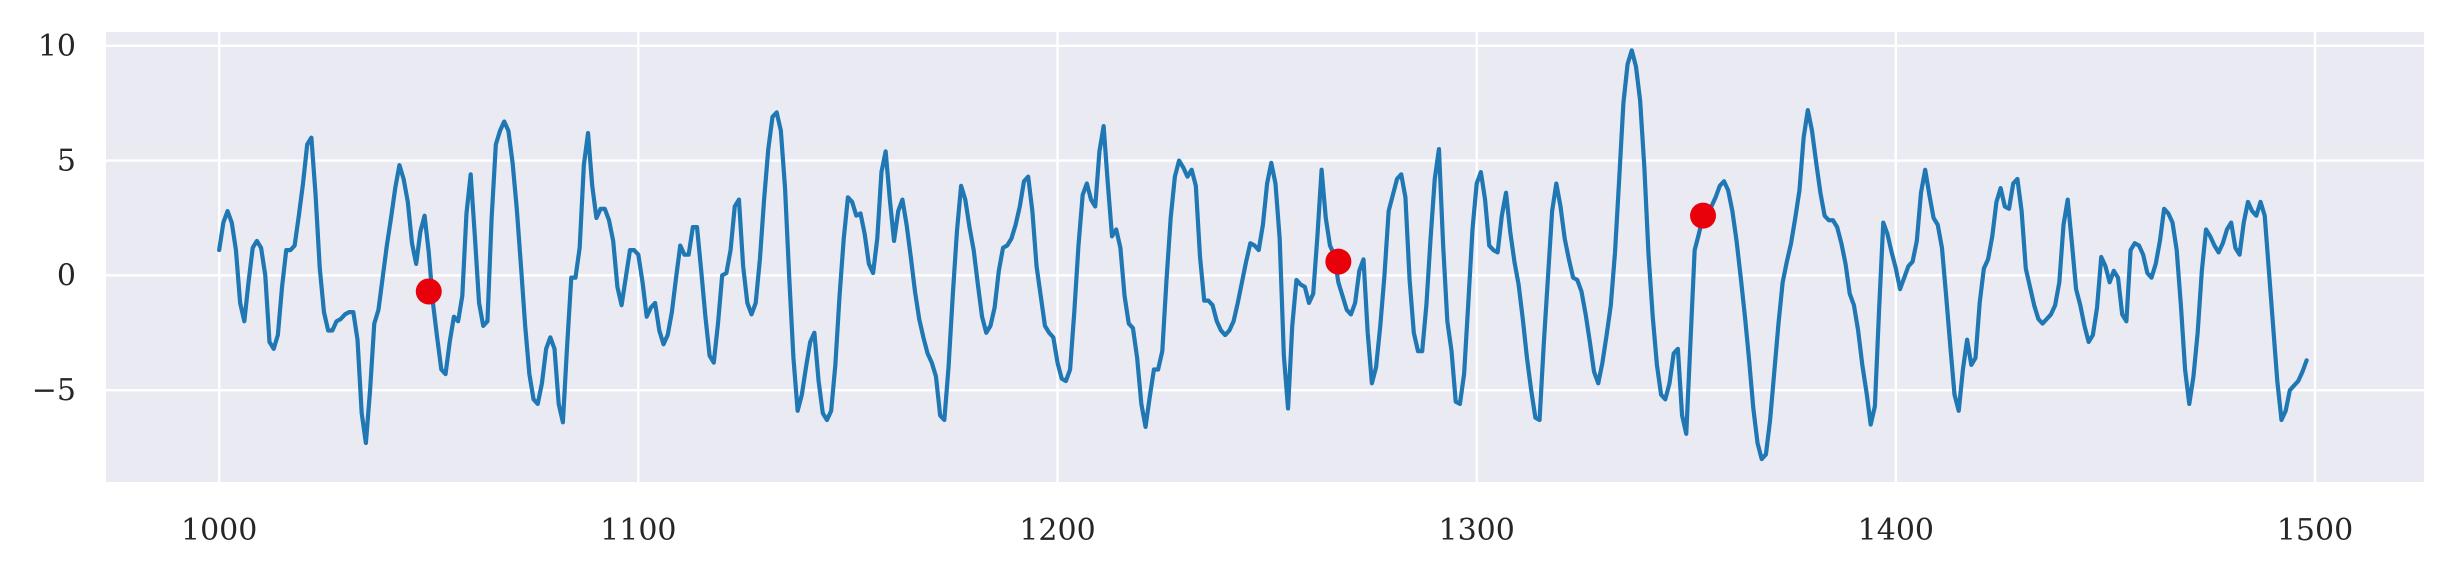 The width and height of the screenshot is (2458, 580). What do you see at coordinates (57, 46) in the screenshot?
I see `y-tick-label: 10` at bounding box center [57, 46].